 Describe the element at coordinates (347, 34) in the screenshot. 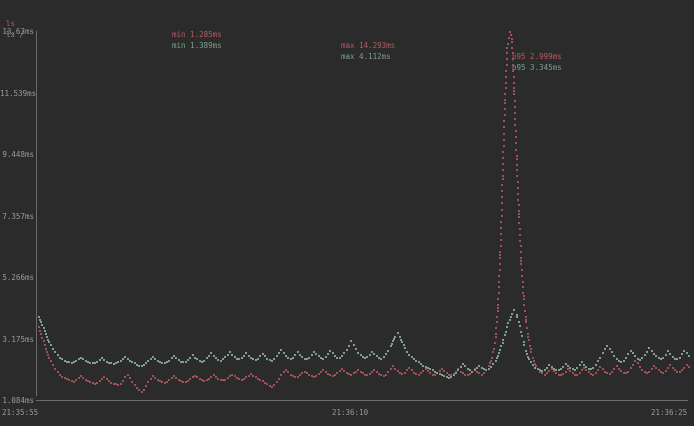

I see `legend-row-ls: ls min 1.285ms max 14.293ms p95 2.999ms` at that location.